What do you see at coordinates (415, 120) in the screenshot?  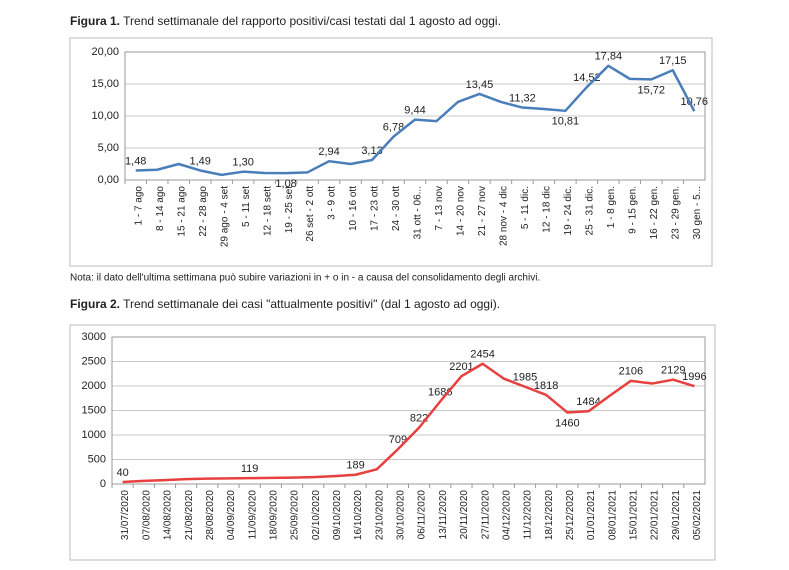 I see `data-line` at bounding box center [415, 120].